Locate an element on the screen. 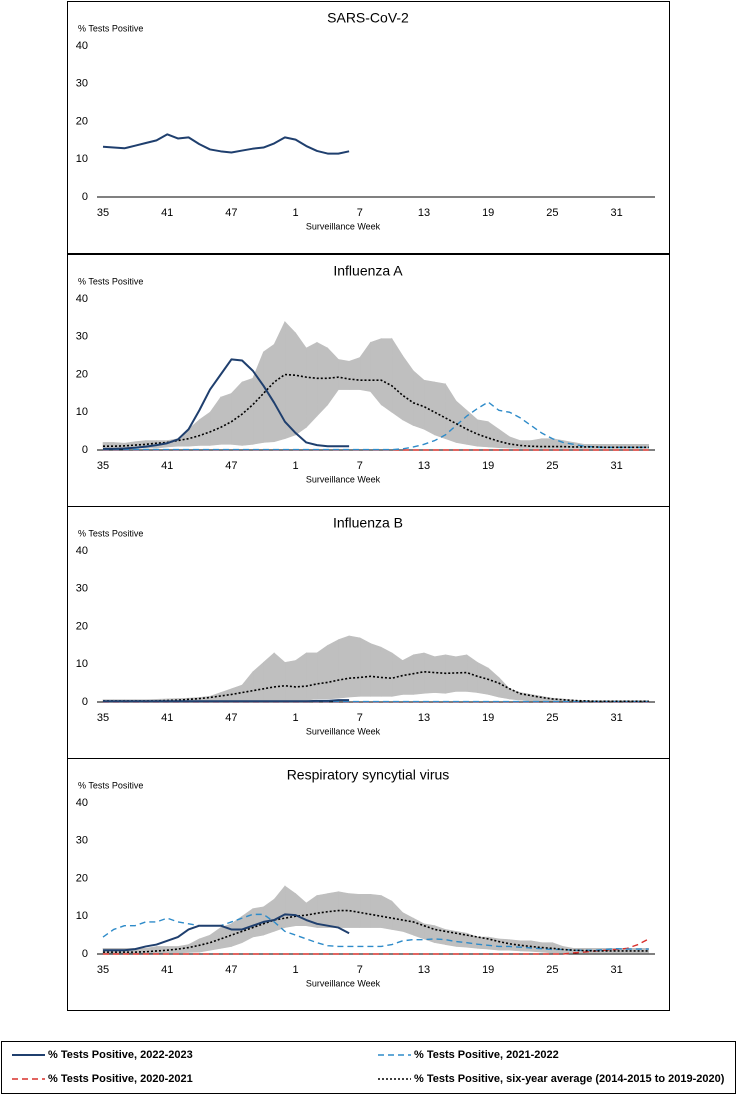 Image resolution: width=737 pixels, height=1095 pixels. legend-label: % Tests Positive, 2022-2023 is located at coordinates (120, 1055).